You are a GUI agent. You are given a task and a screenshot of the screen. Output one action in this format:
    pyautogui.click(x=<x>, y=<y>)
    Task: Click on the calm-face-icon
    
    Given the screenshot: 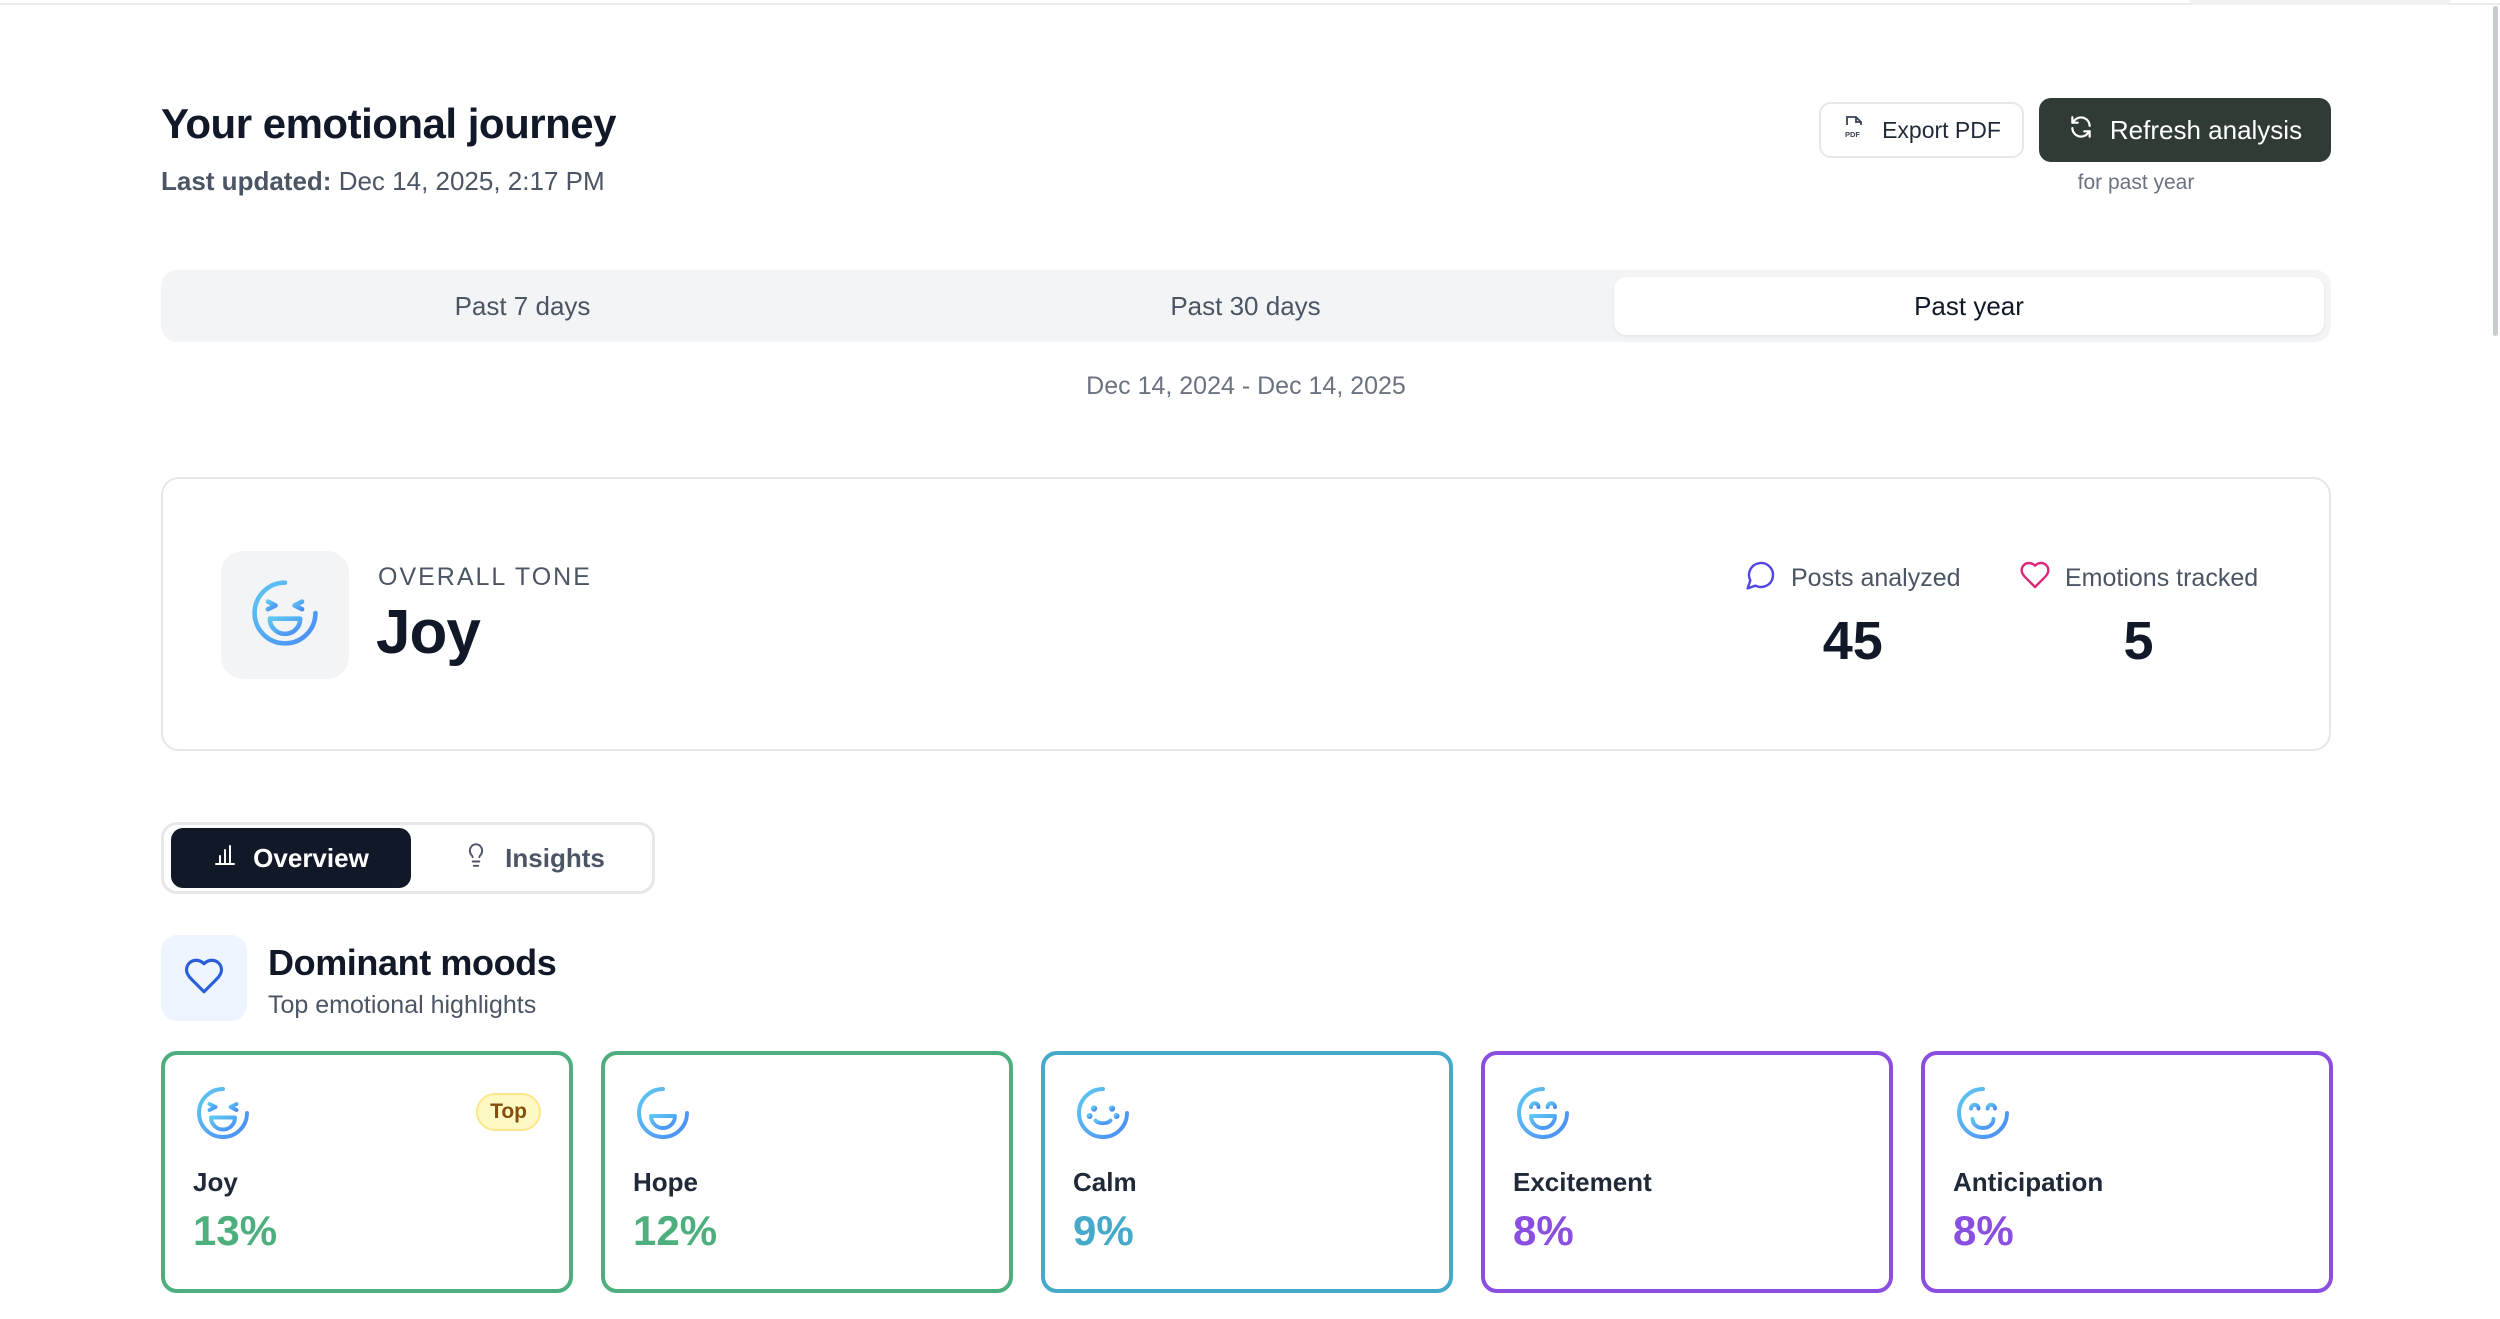 What is the action you would take?
    pyautogui.click(x=1103, y=1115)
    